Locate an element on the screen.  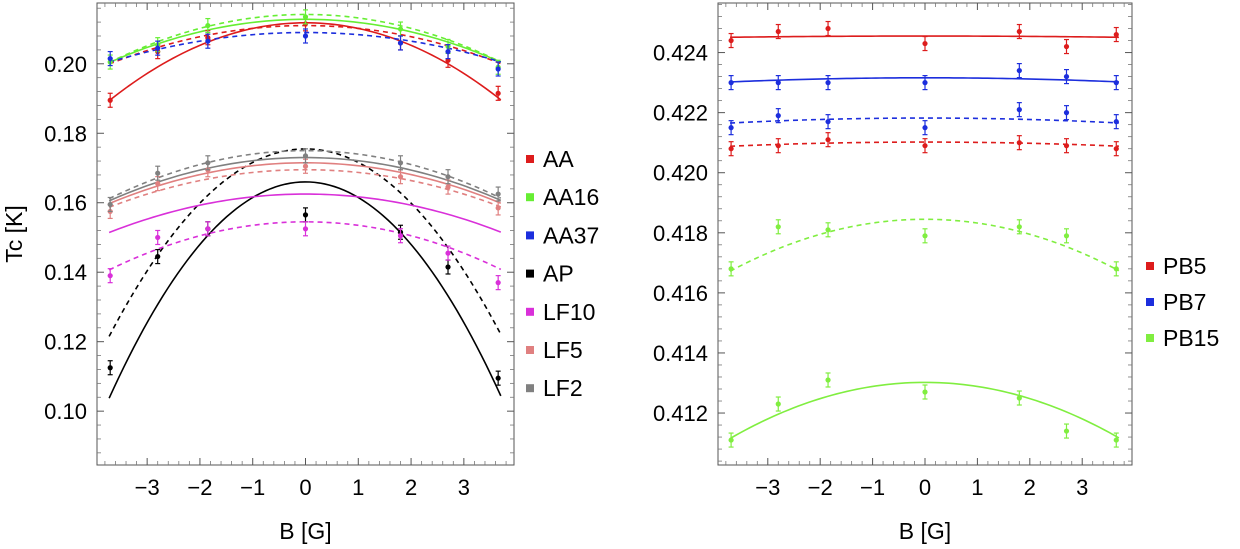
y-axis-title: Tc [K] is located at coordinates (14, 234).